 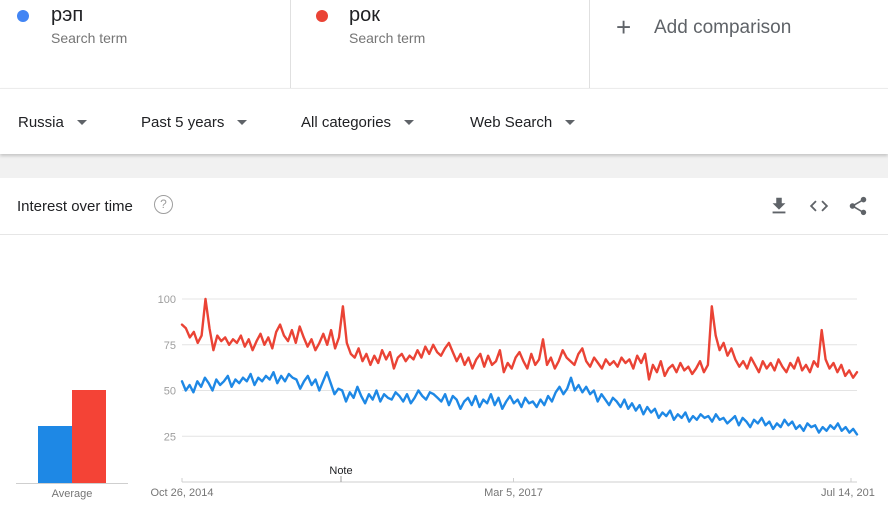 I want to click on average-label: Average, so click(x=72, y=494).